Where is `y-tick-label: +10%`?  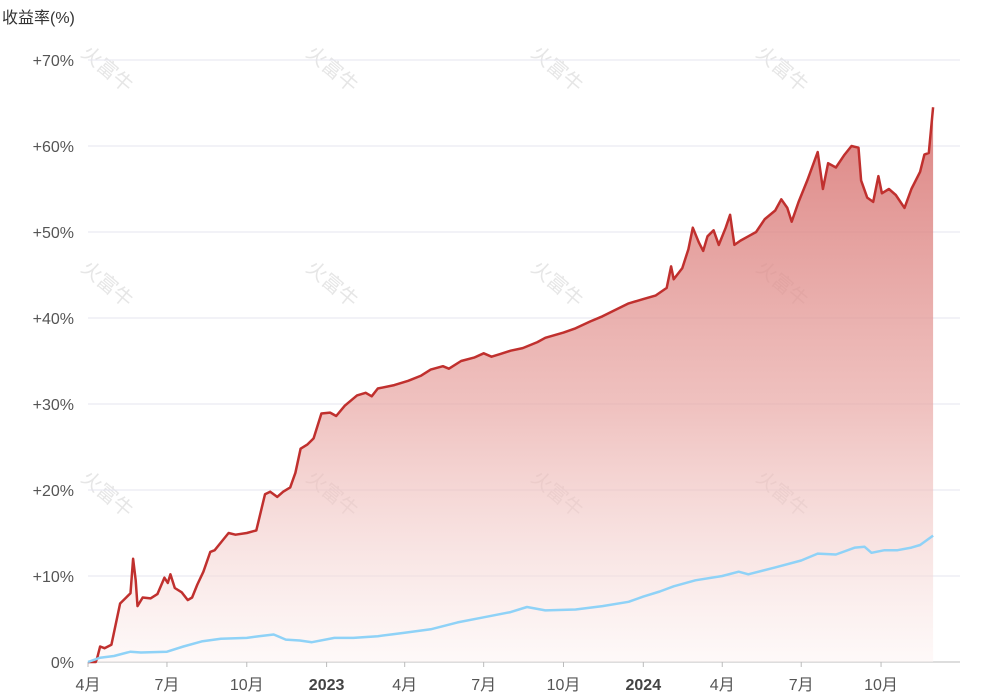
y-tick-label: +10% is located at coordinates (53, 577).